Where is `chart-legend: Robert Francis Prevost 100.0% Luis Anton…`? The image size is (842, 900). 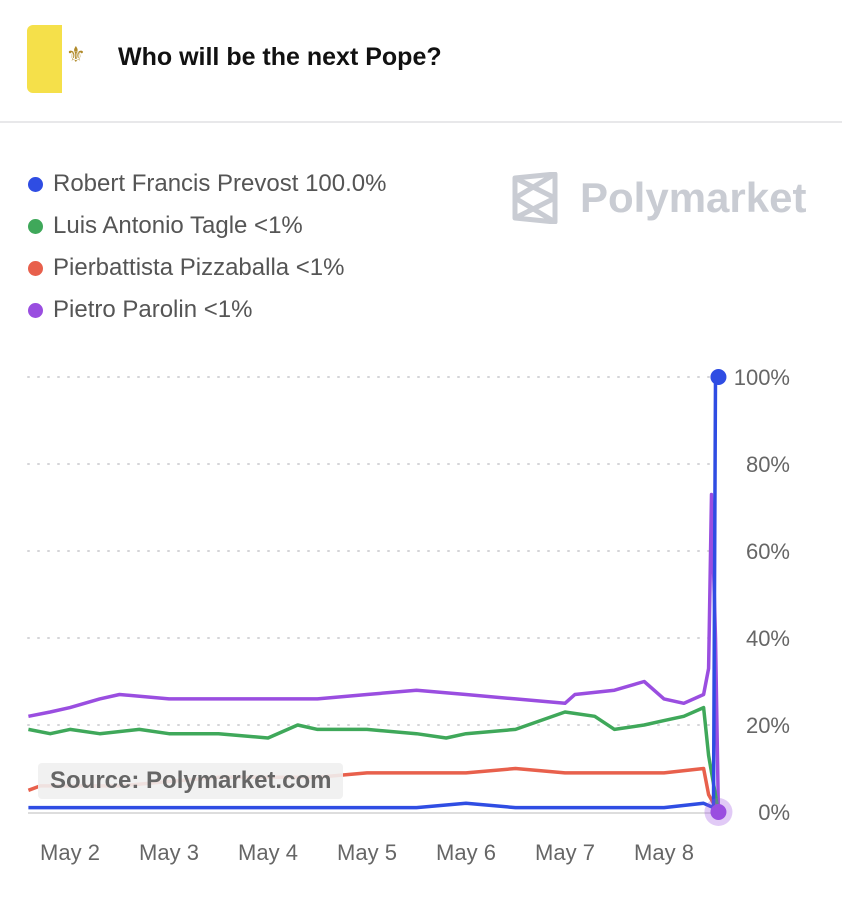
chart-legend: Robert Francis Prevost 100.0% Luis Anton… is located at coordinates (207, 247).